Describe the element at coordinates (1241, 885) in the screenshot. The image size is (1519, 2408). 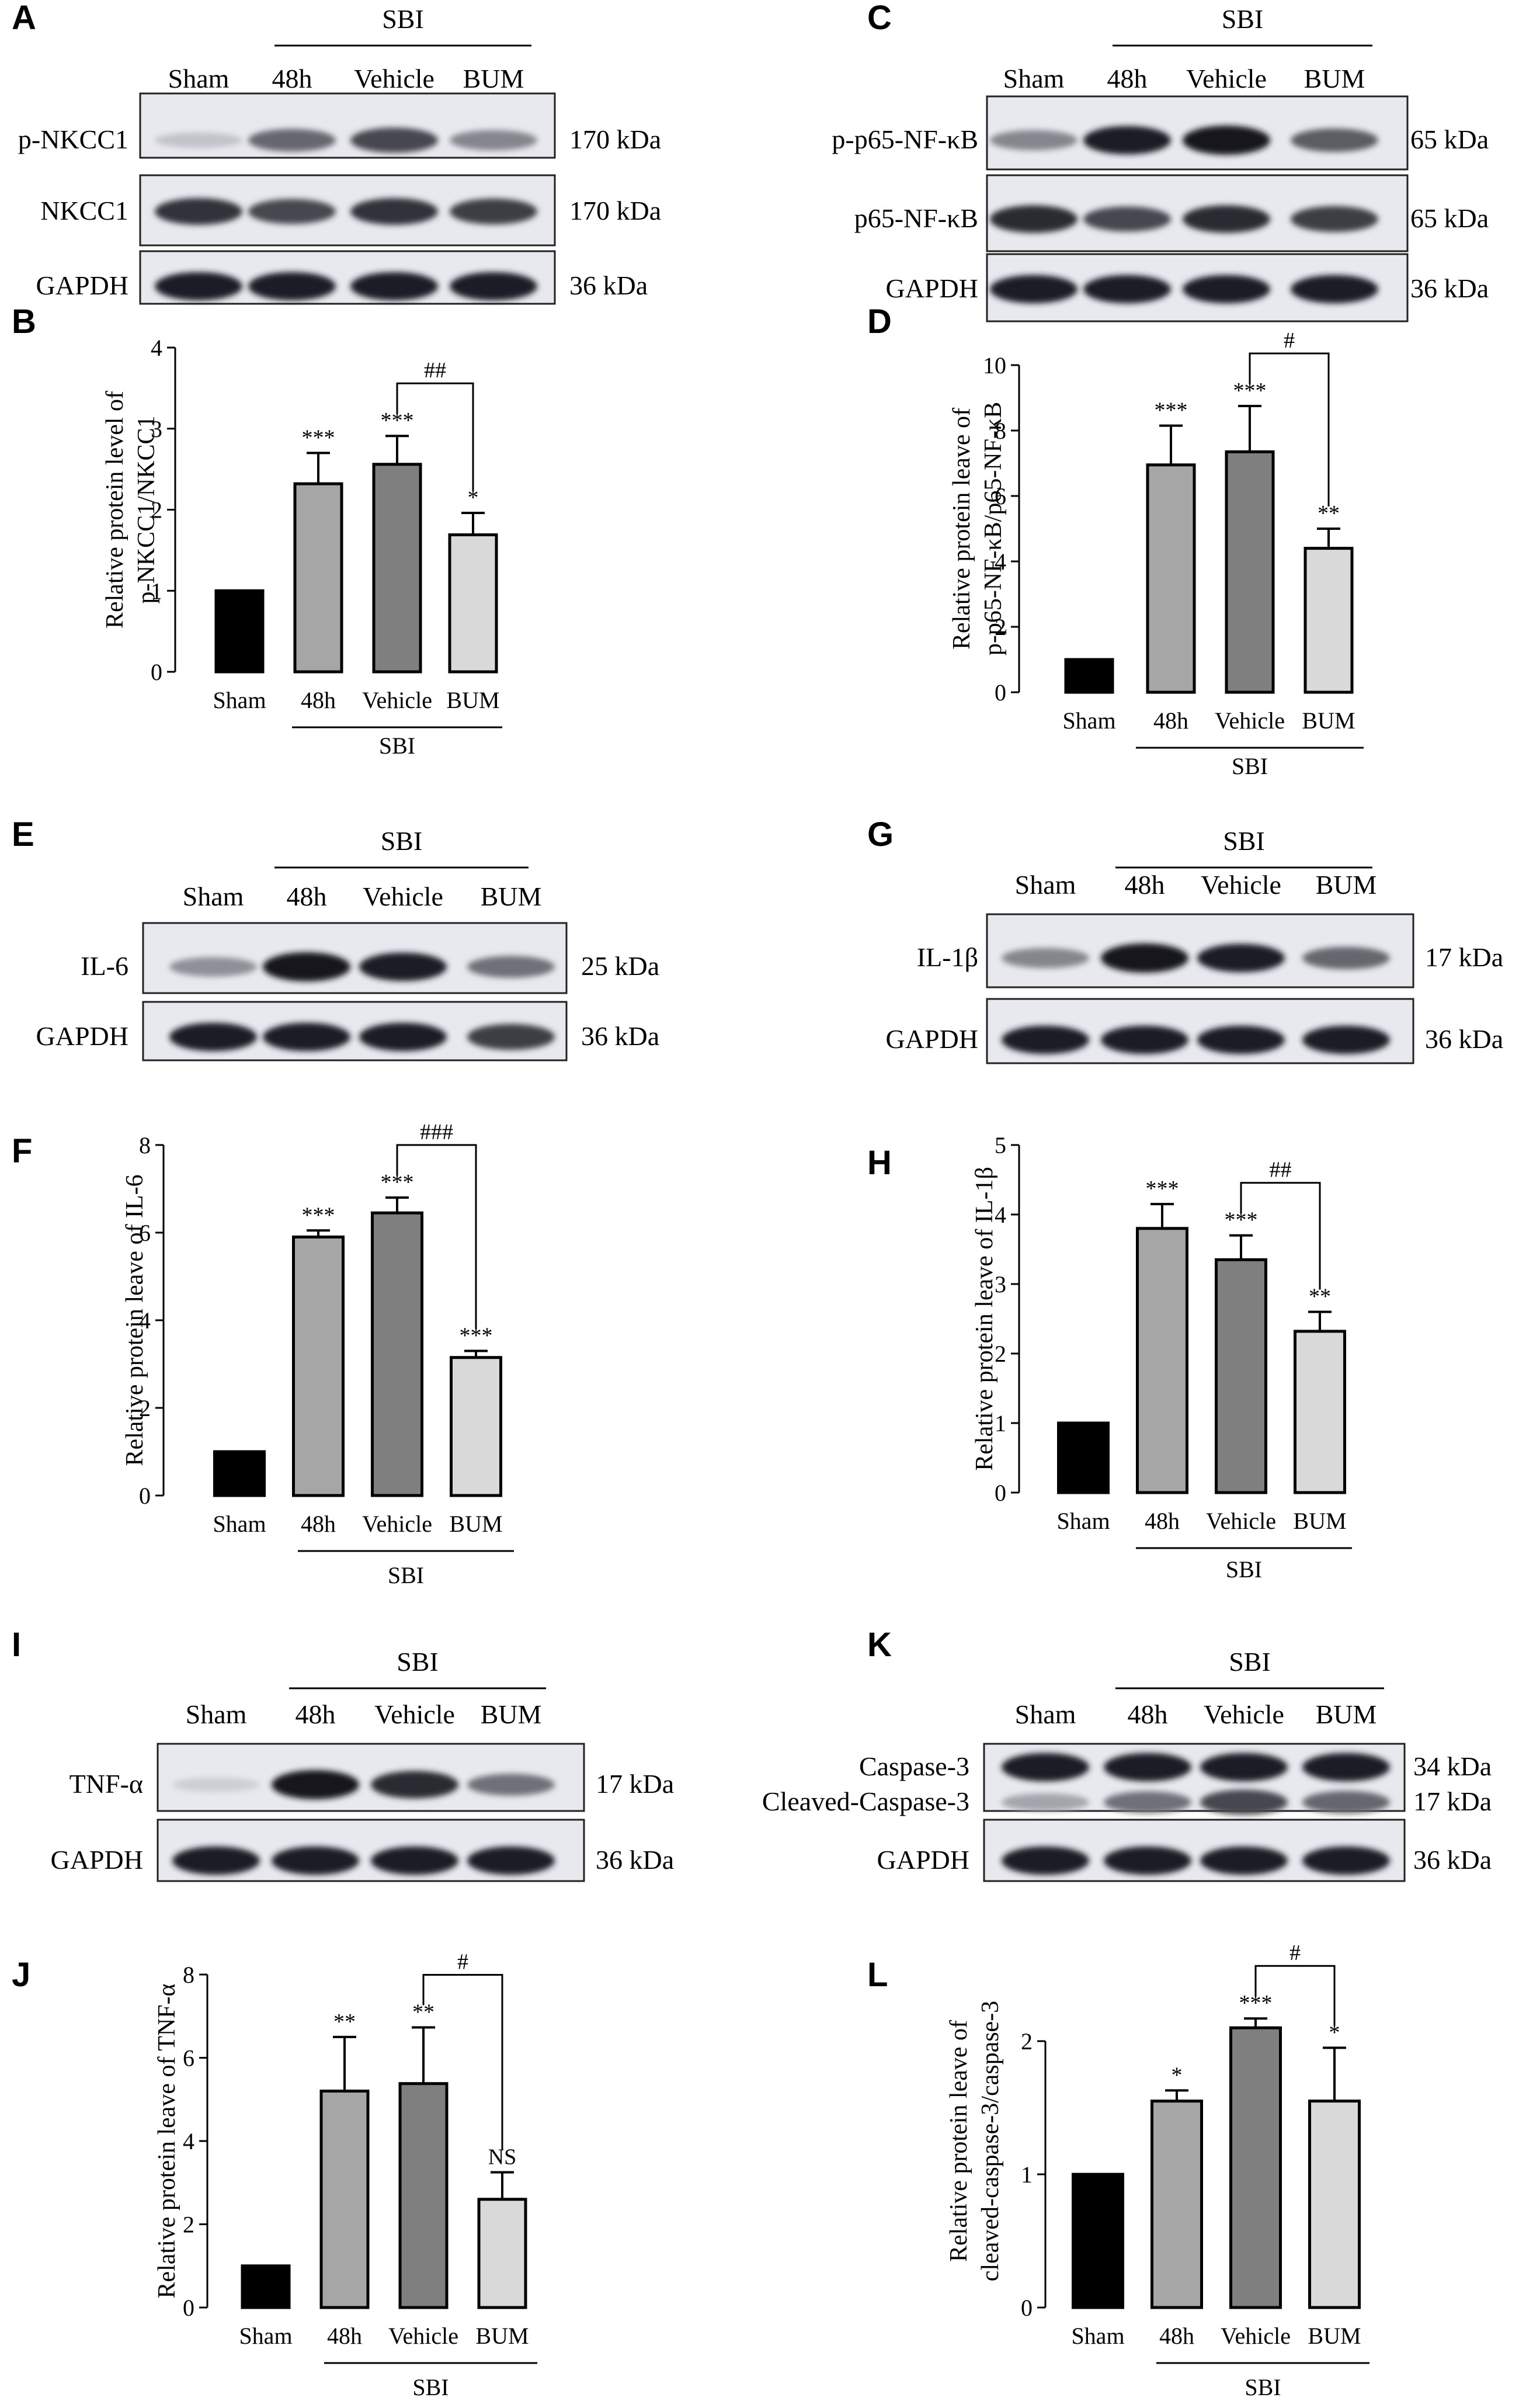
I see `lane-label: Vehicle` at that location.